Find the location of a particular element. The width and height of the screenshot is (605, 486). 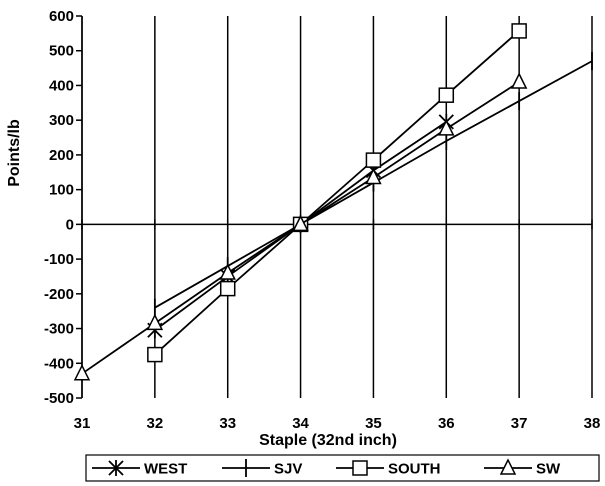

legend-label: SJV is located at coordinates (288, 469).